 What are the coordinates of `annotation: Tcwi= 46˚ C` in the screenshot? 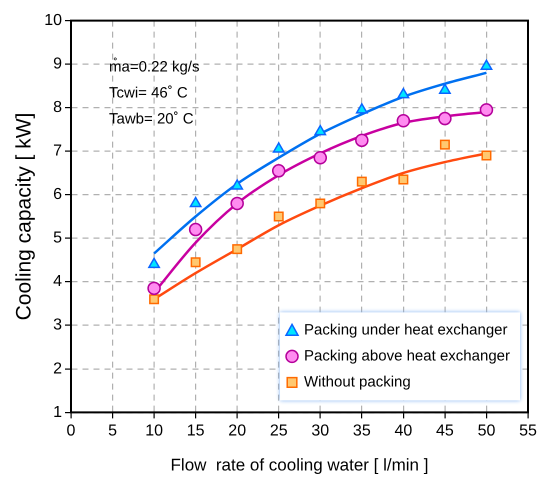 It's located at (148, 93).